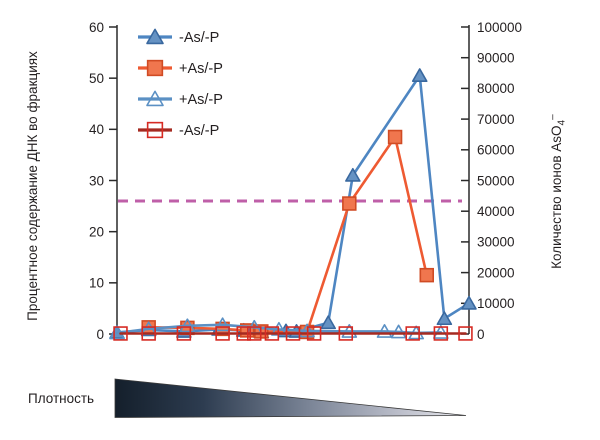  Describe the element at coordinates (96, 283) in the screenshot. I see `left-axis-tick-label: 10` at that location.